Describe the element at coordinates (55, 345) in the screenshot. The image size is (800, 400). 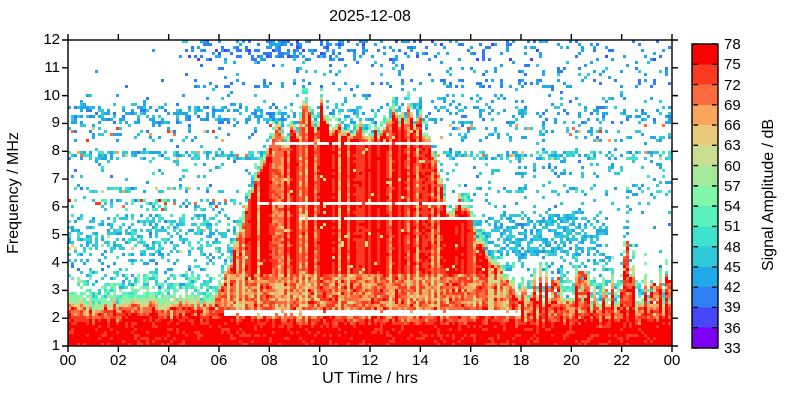
I see `y-tick-label: 1` at that location.